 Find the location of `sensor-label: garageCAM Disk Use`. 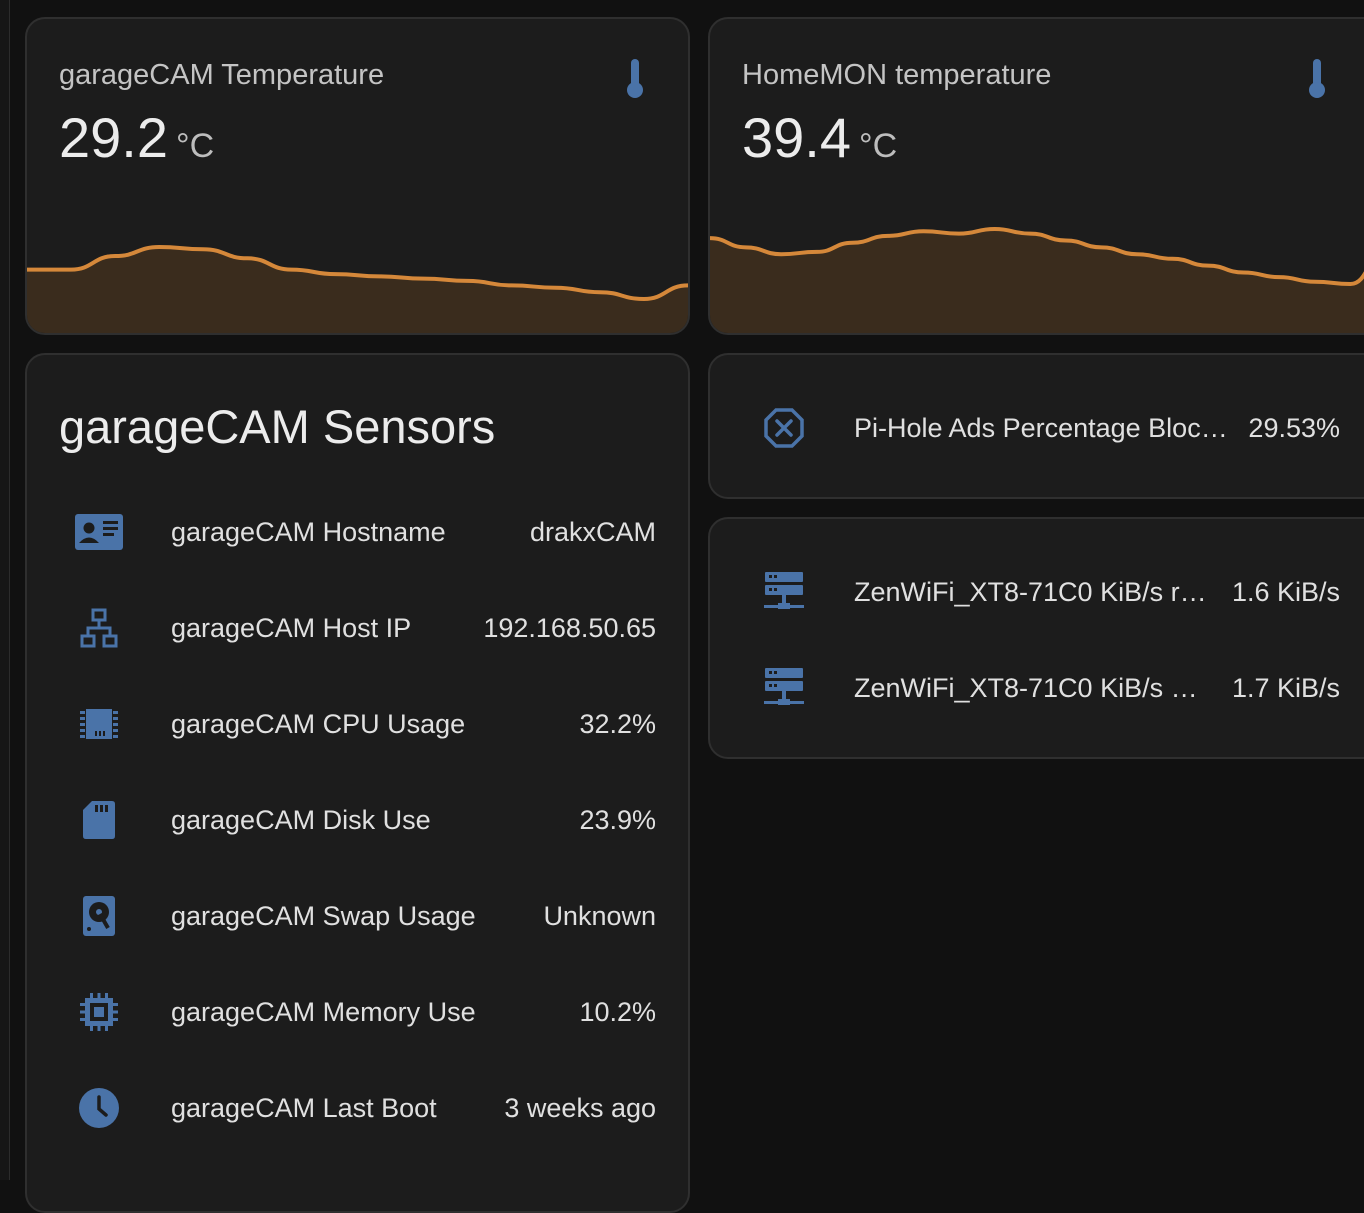

sensor-label: garageCAM Disk Use is located at coordinates (301, 819).